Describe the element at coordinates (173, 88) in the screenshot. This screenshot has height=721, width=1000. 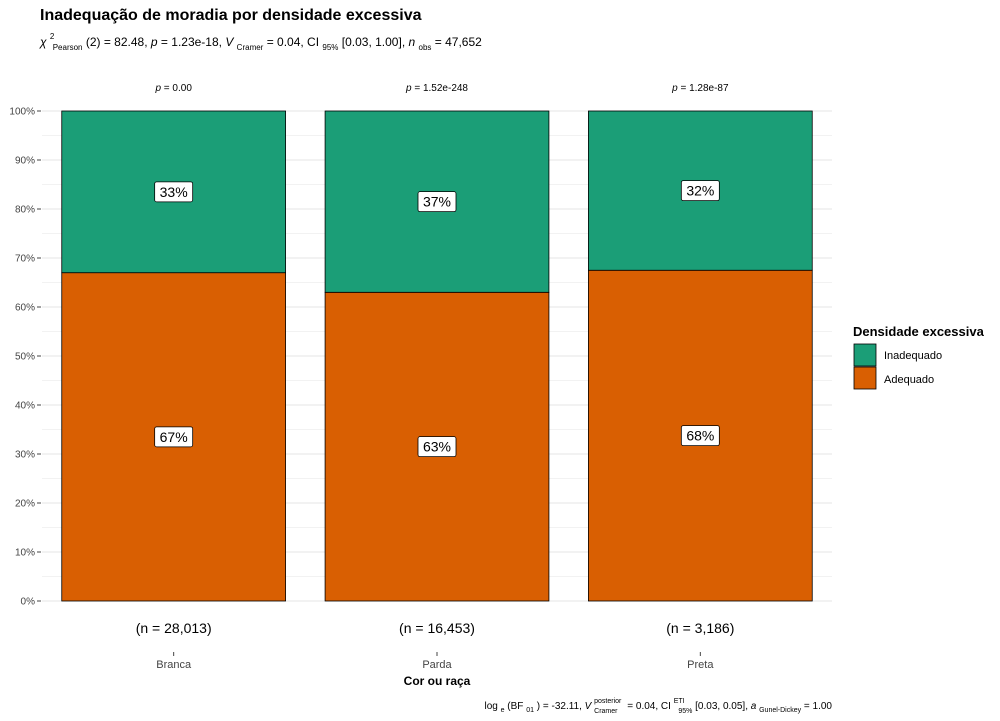
I see `p-value-label: p = 0.00` at that location.